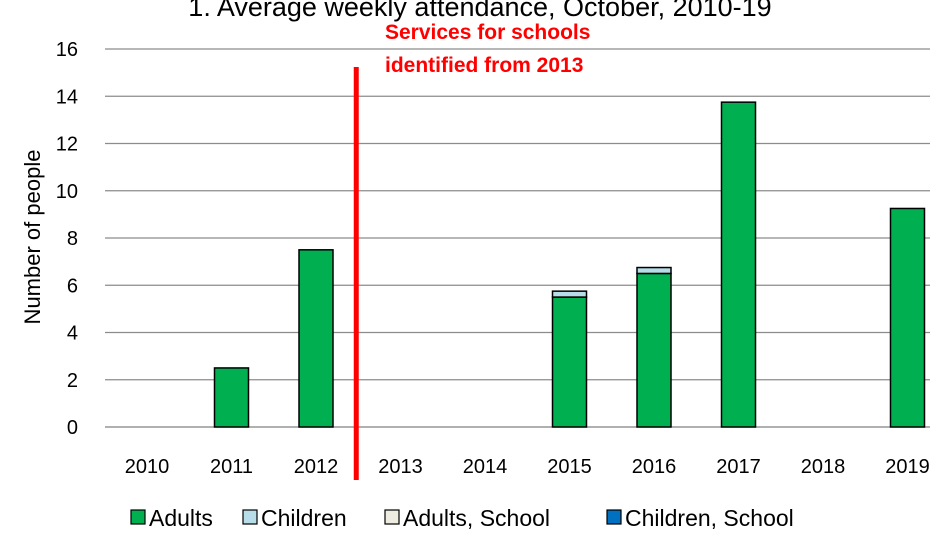 This screenshot has width=930, height=538. I want to click on y-tick-label-0: 0, so click(72, 428).